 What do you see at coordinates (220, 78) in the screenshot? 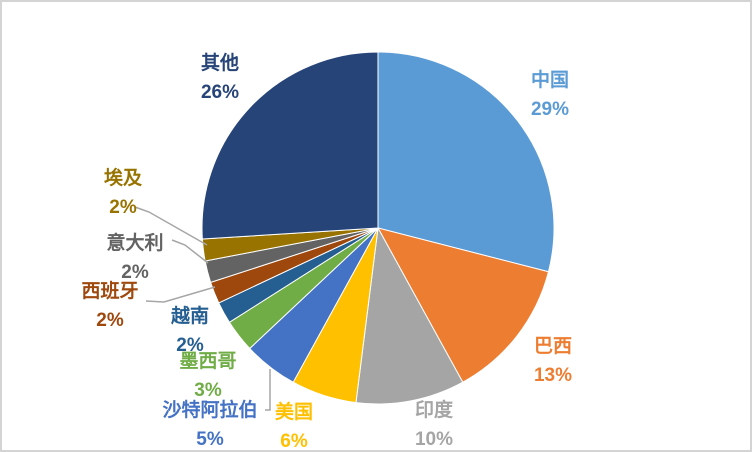
I see `pie-label-10: 其他 26%` at bounding box center [220, 78].